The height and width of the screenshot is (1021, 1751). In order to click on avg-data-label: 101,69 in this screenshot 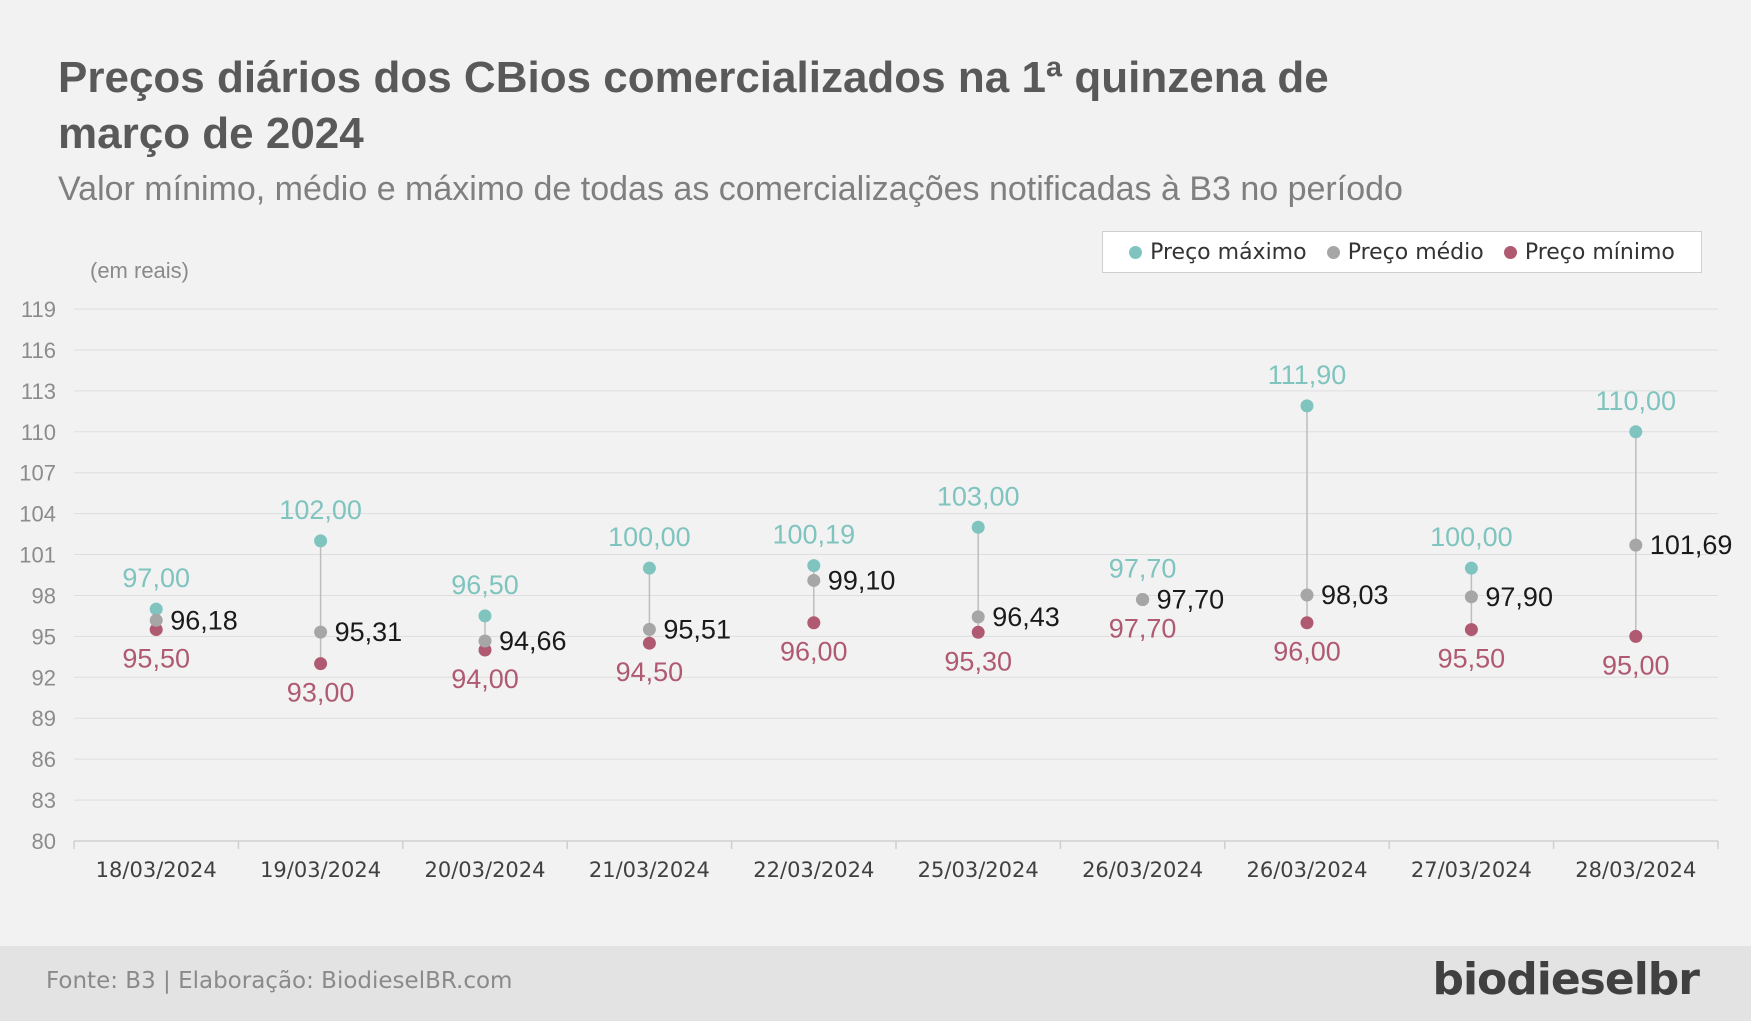, I will do `click(1691, 545)`.